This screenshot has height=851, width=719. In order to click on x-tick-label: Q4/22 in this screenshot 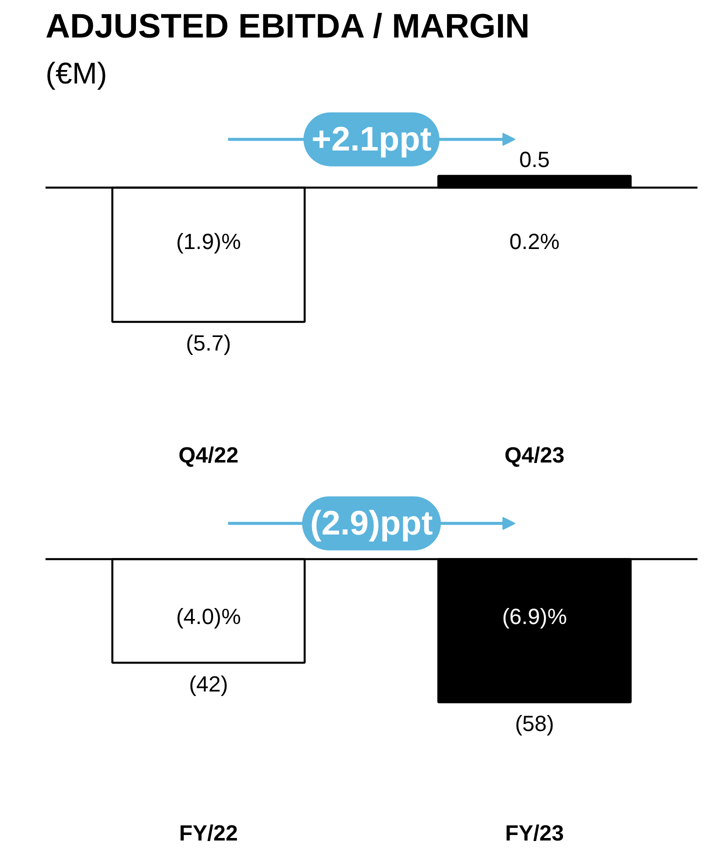, I will do `click(208, 455)`.